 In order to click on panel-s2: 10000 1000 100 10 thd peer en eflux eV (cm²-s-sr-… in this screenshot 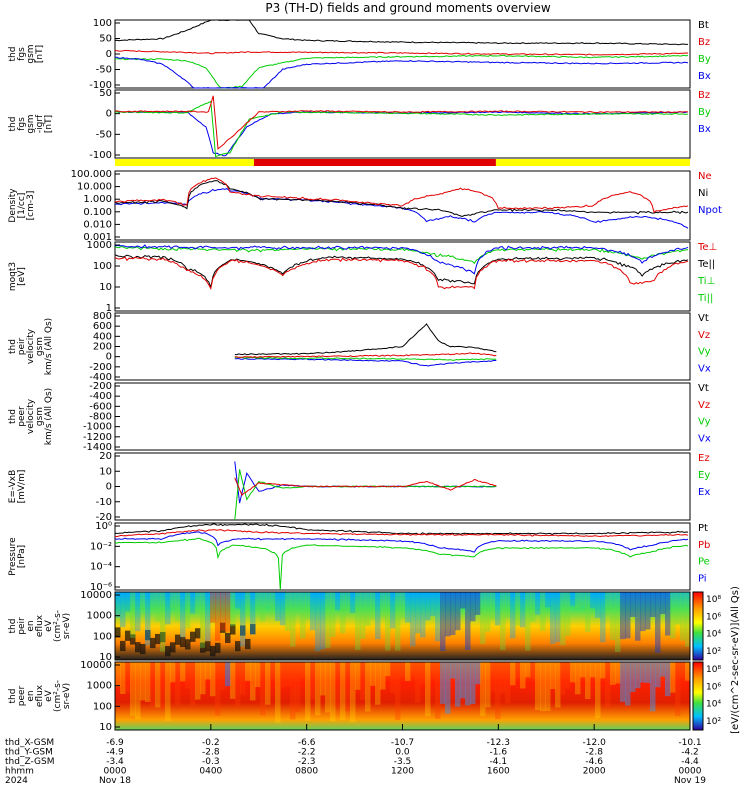, I will do `click(349, 696)`.